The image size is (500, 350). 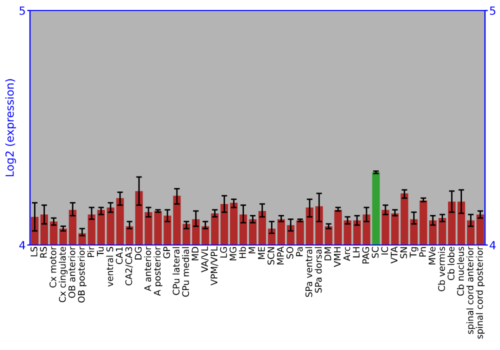 I want to click on x-tick-label: IC, so click(x=384, y=250).